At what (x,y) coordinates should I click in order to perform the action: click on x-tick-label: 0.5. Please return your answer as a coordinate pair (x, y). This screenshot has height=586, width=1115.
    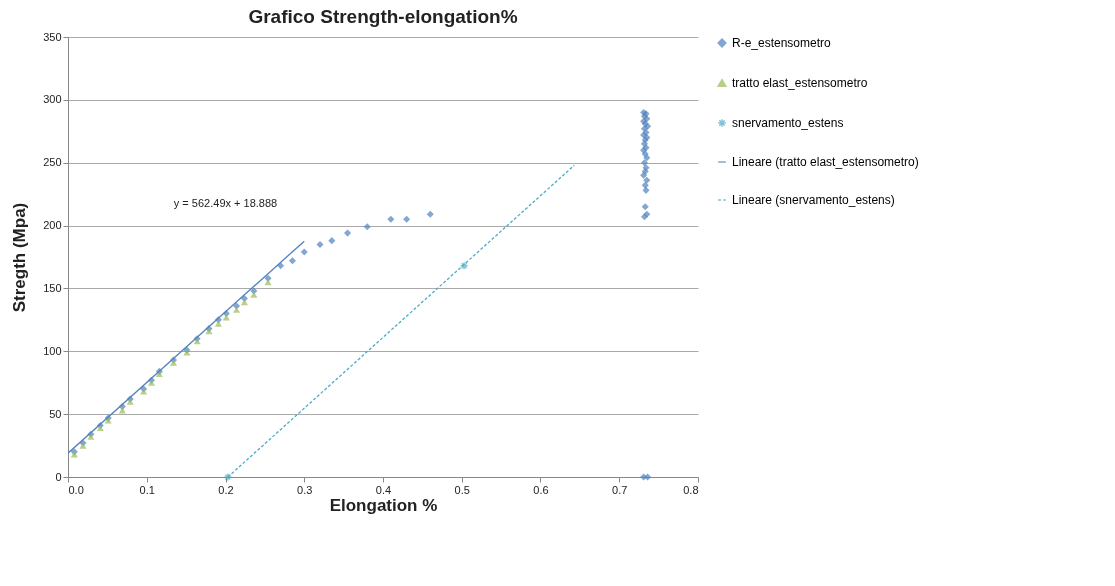
    Looking at the image, I should click on (462, 489).